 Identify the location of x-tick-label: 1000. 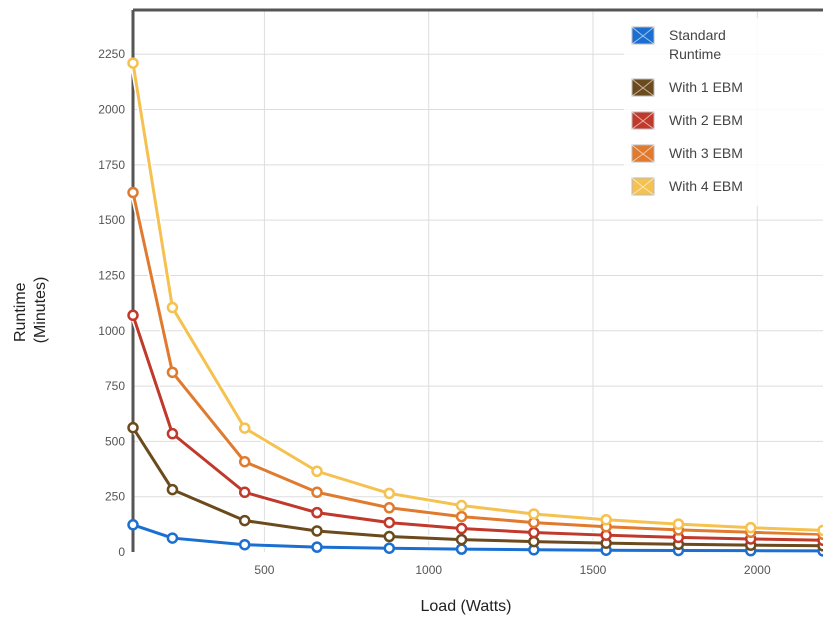
(428, 570).